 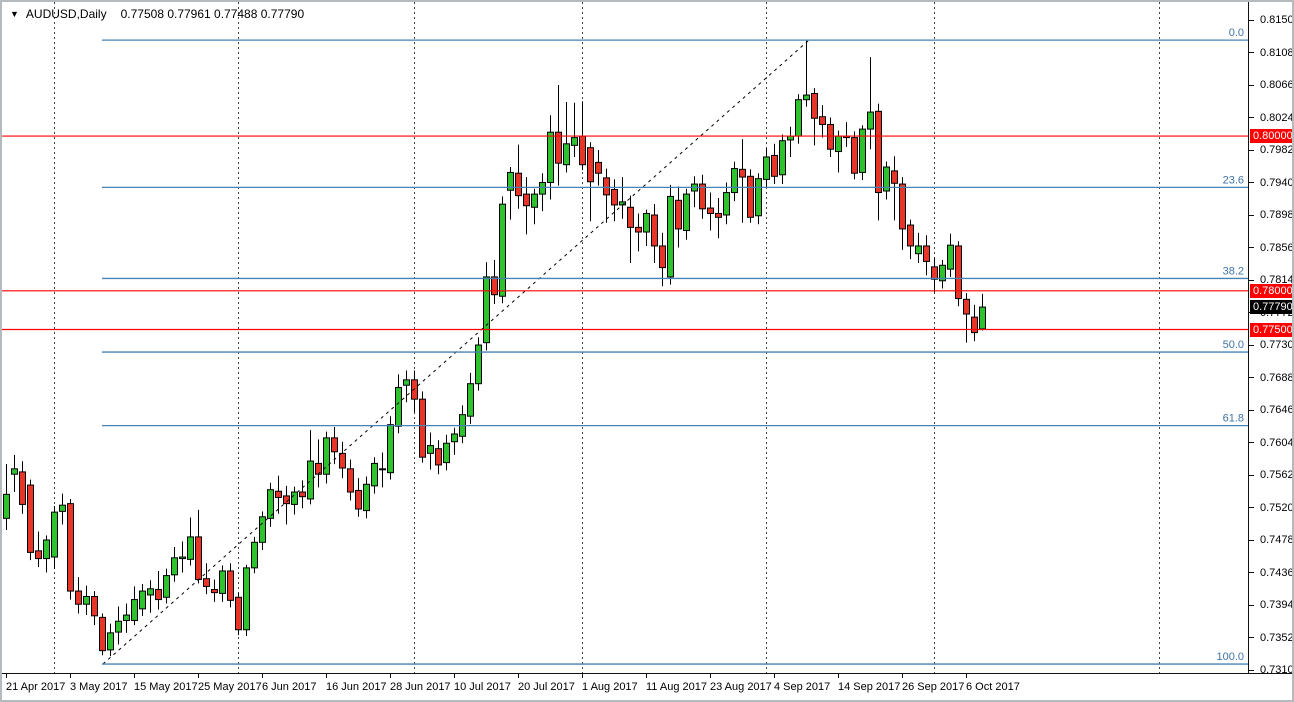 What do you see at coordinates (14, 13) in the screenshot?
I see `symbol-dropdown-icon: ▼` at bounding box center [14, 13].